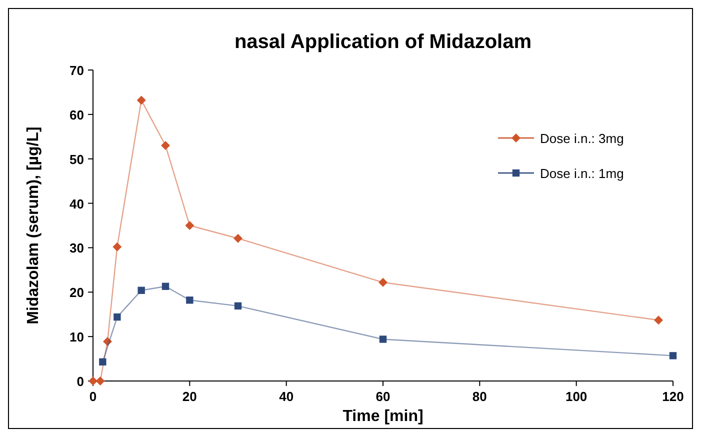 The width and height of the screenshot is (701, 437). I want to click on legend-label: Dose i.n.: 3mg, so click(582, 138).